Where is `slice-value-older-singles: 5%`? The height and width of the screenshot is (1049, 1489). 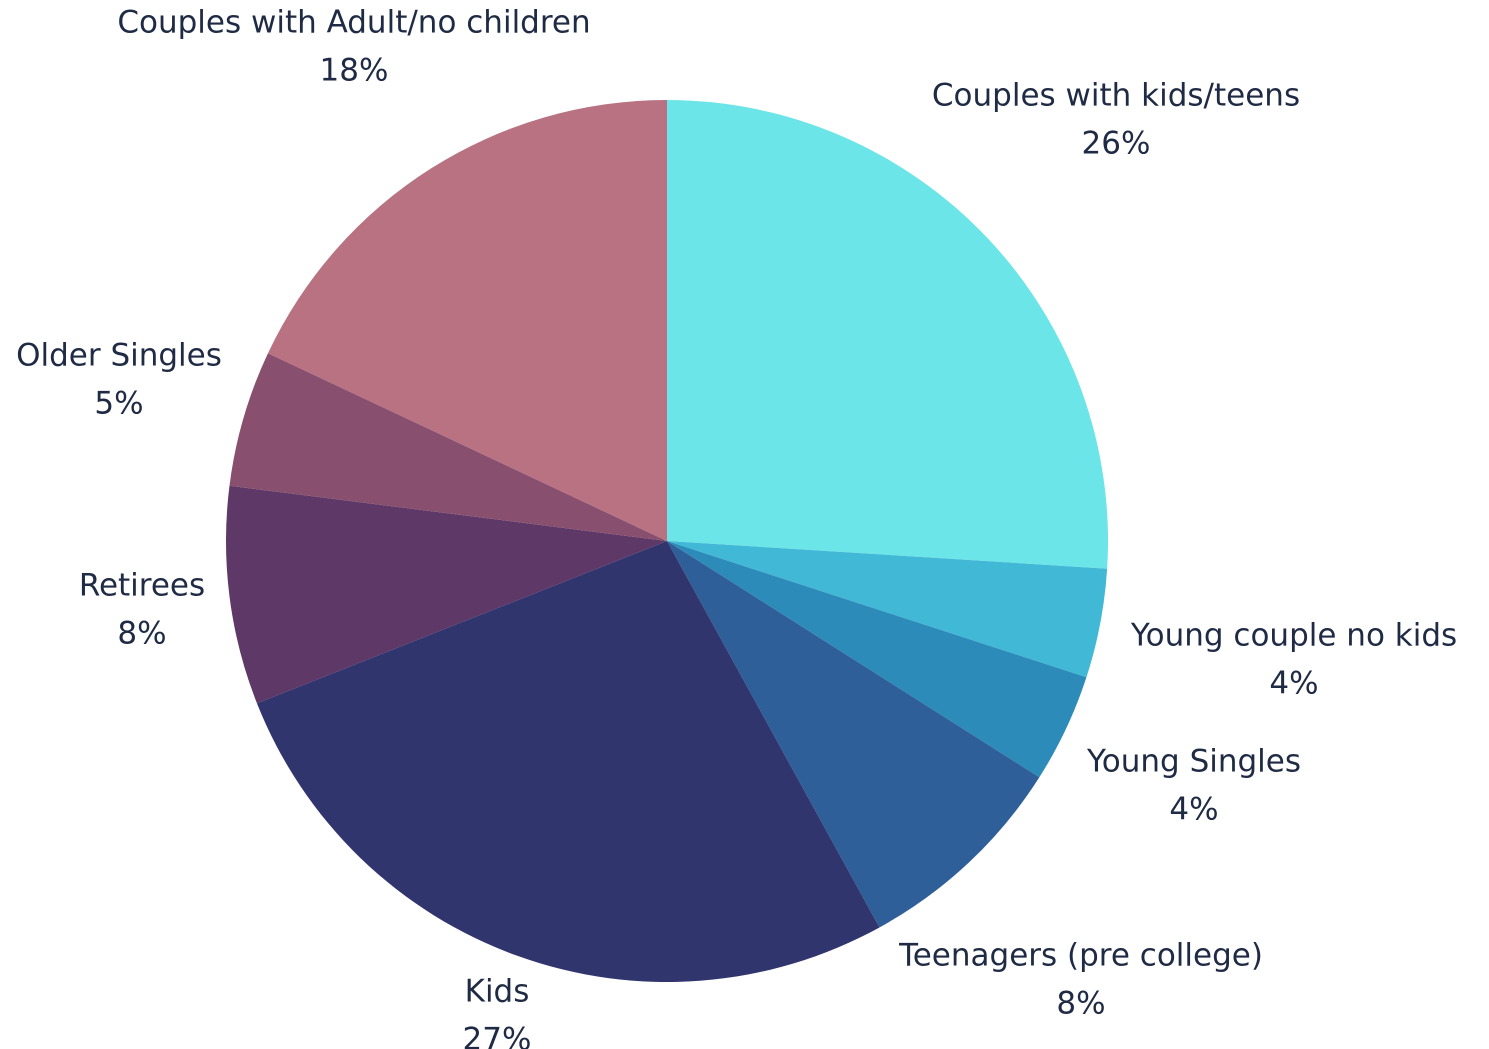 slice-value-older-singles: 5% is located at coordinates (118, 404).